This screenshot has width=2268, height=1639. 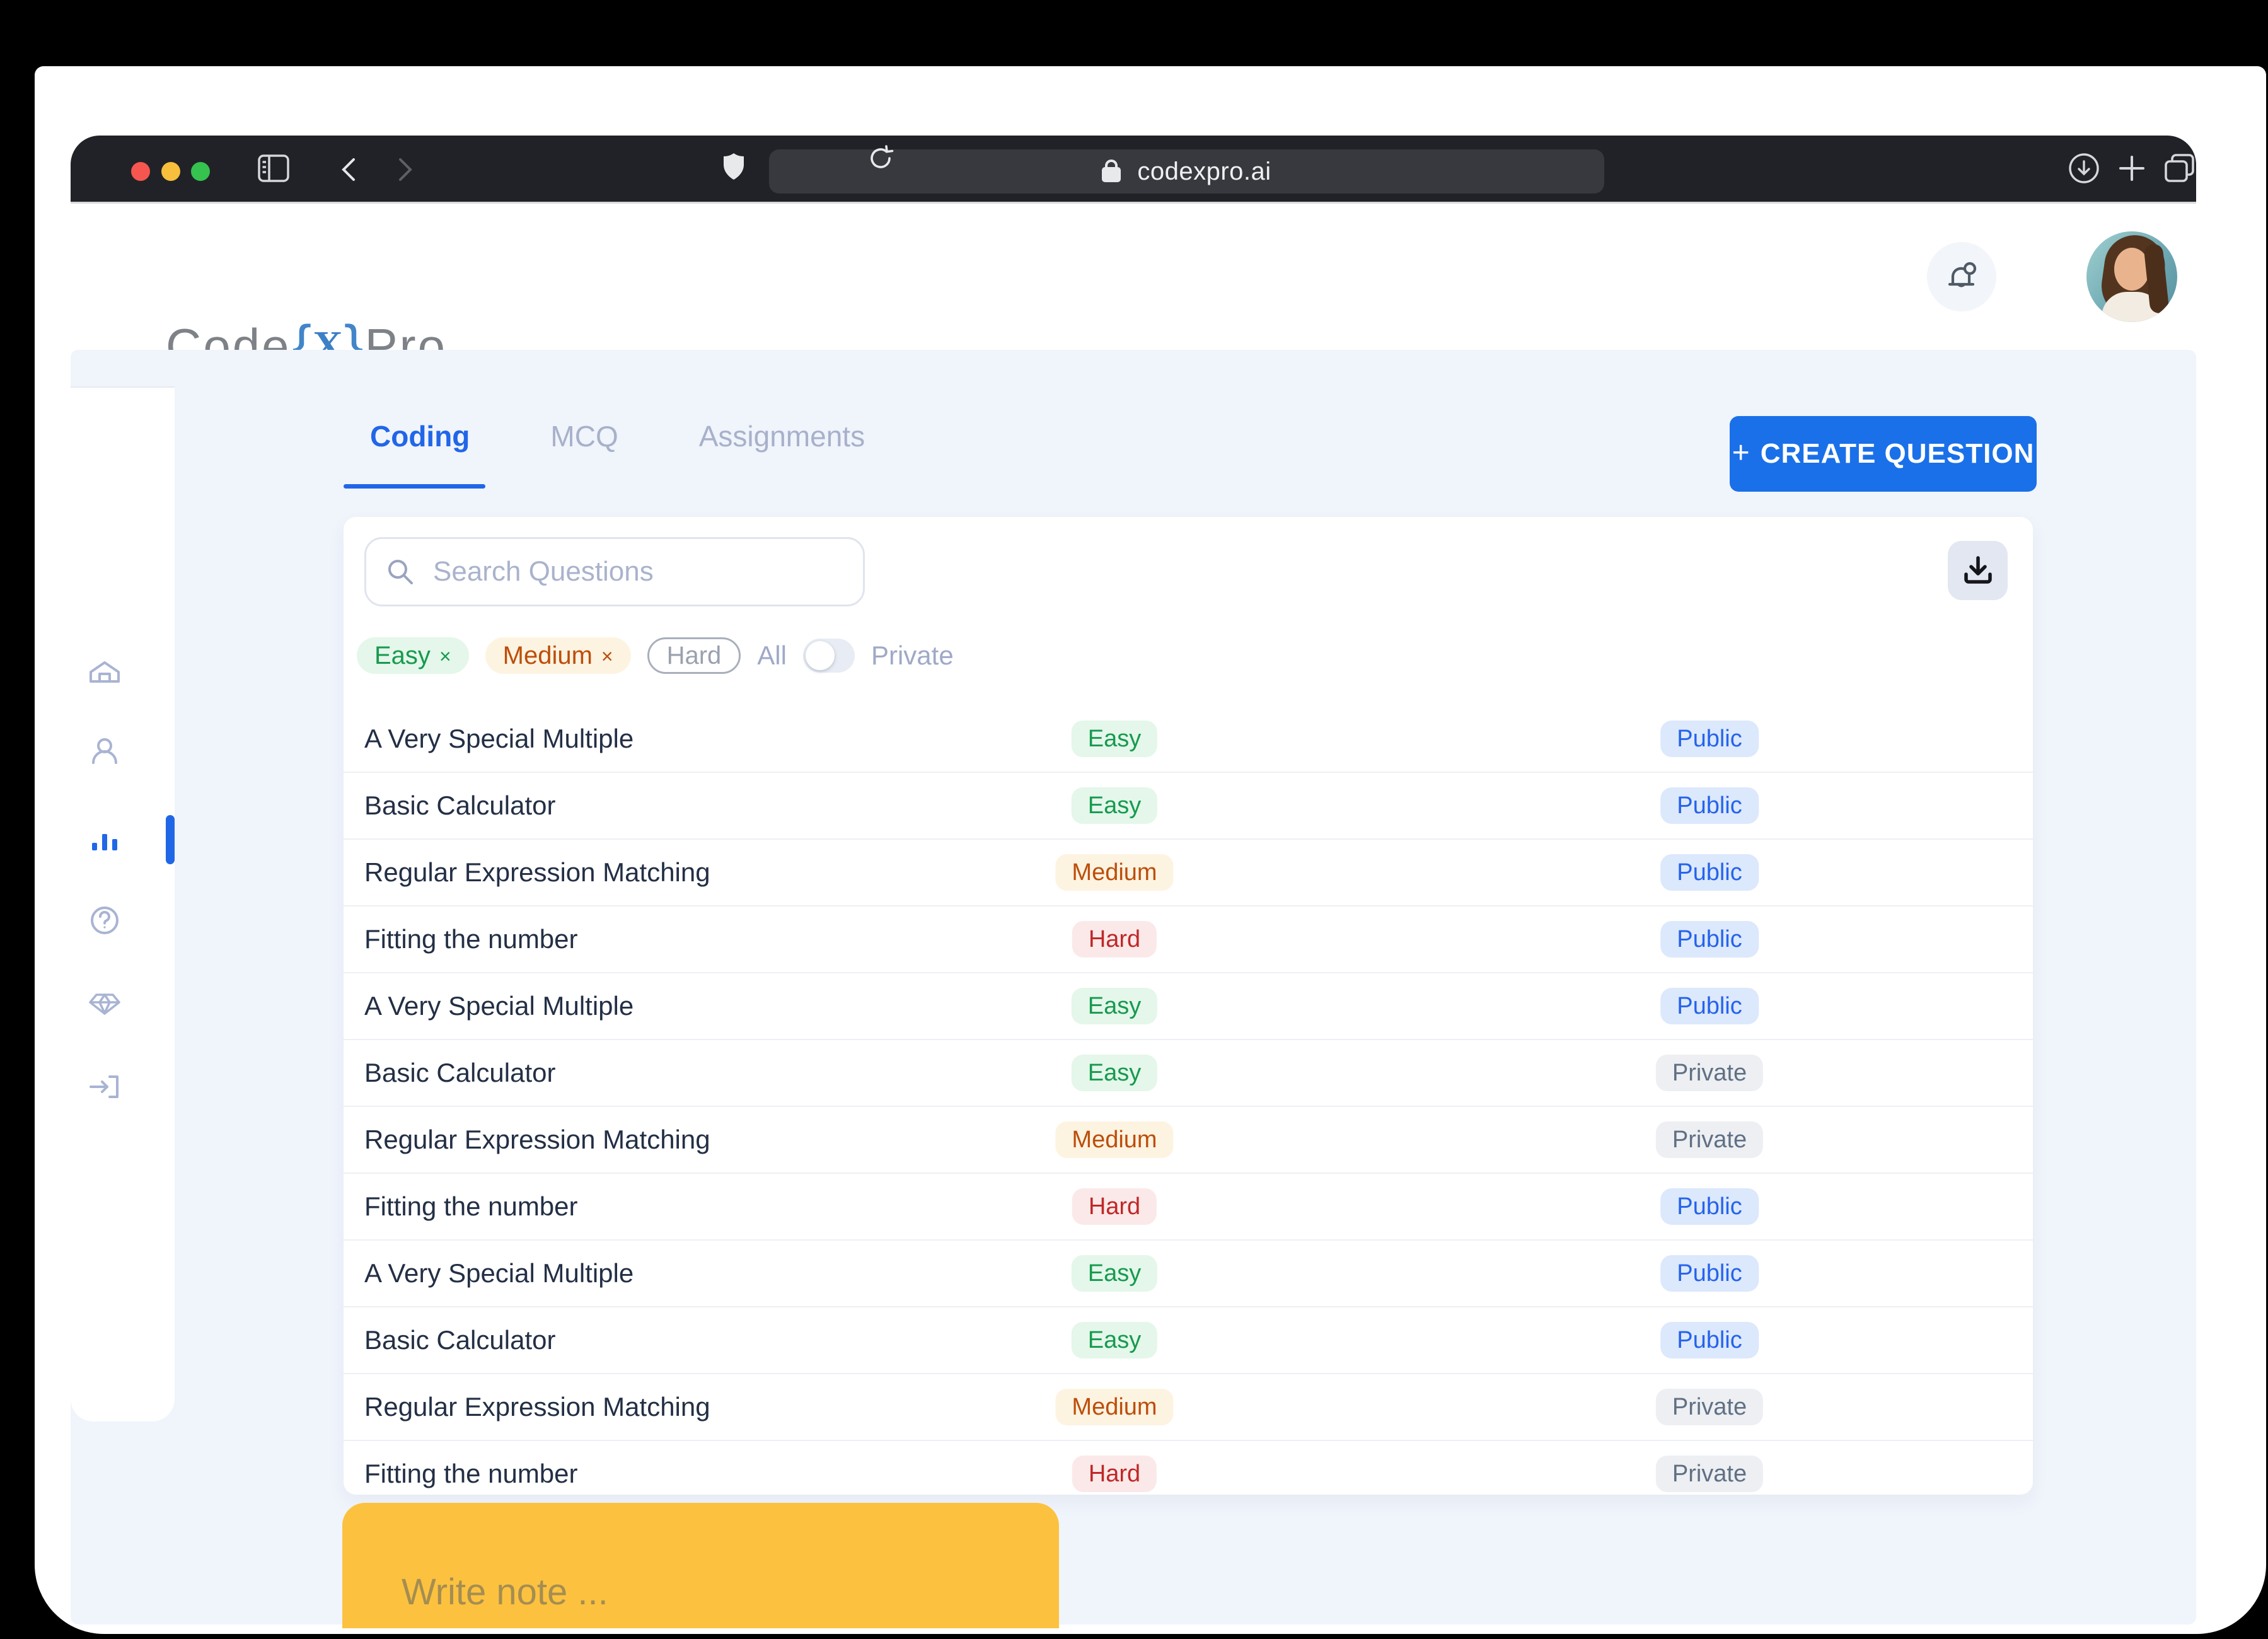 What do you see at coordinates (104, 672) in the screenshot?
I see `sidebar-item-home` at bounding box center [104, 672].